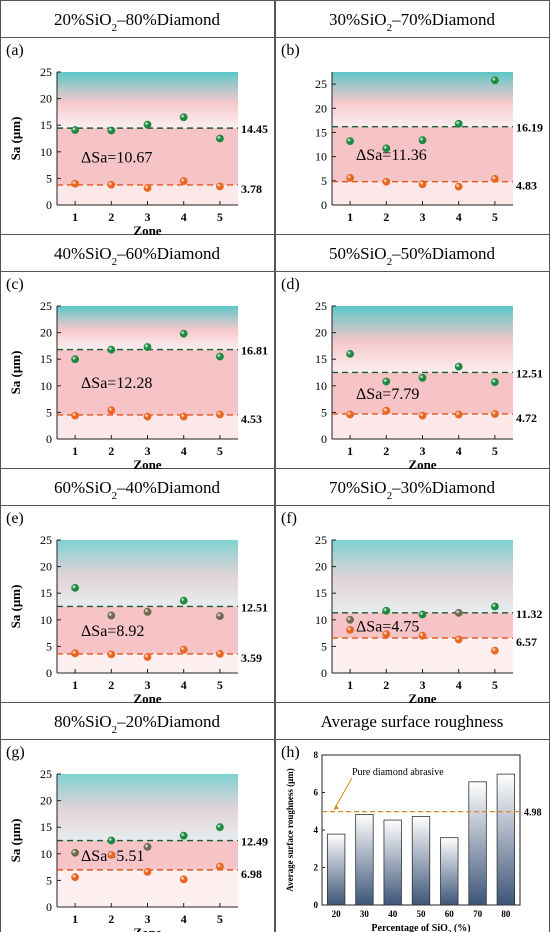  I want to click on title-part: 50%SiO, so click(358, 253).